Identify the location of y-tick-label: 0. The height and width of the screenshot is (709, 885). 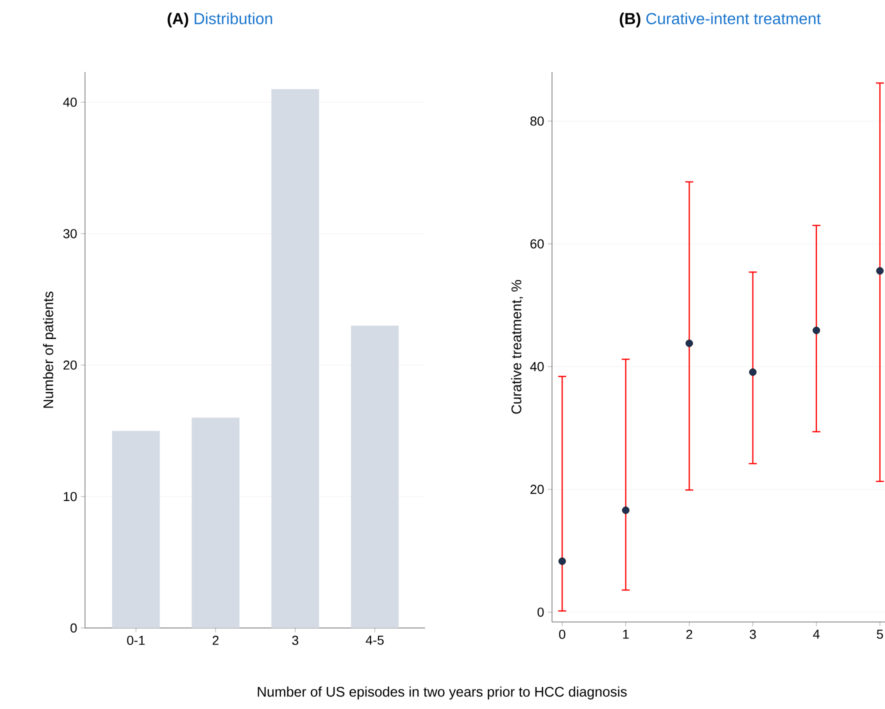
(541, 612).